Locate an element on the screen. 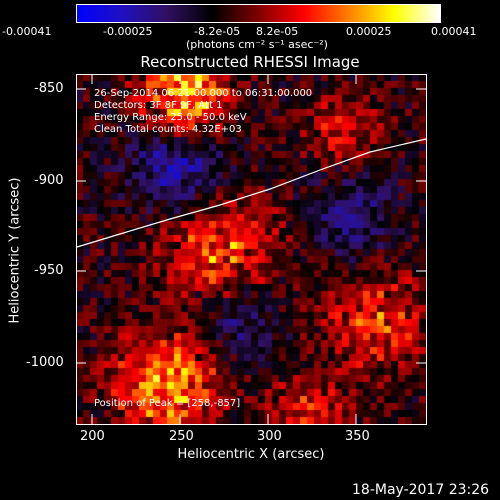 This screenshot has height=500, width=500. peak-position-label: Position of Peak = [258,-857] is located at coordinates (167, 403).